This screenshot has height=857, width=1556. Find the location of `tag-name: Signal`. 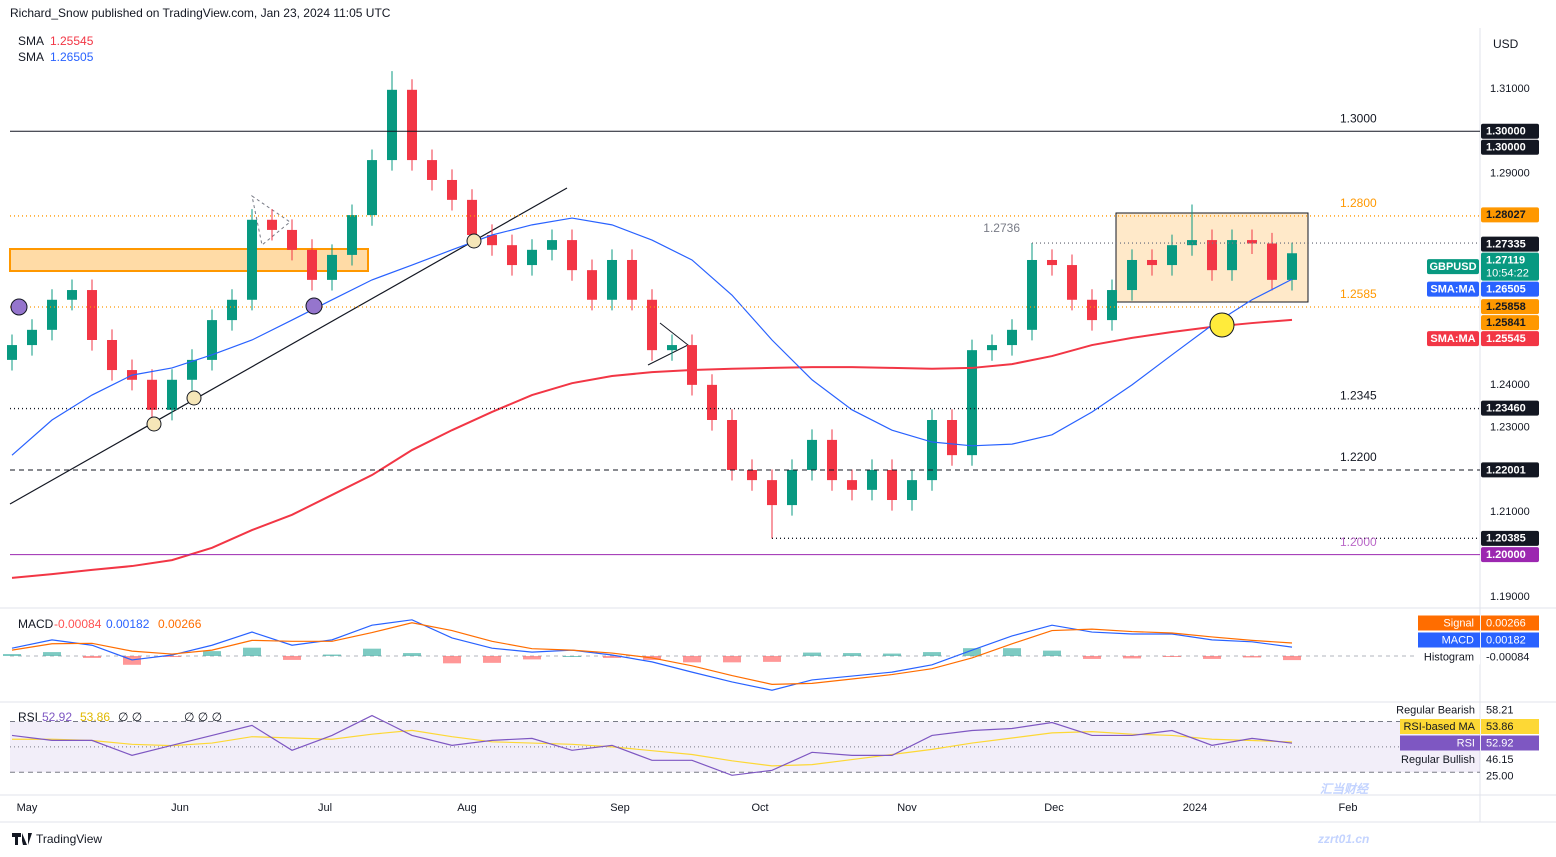

tag-name: Signal is located at coordinates (1458, 623).